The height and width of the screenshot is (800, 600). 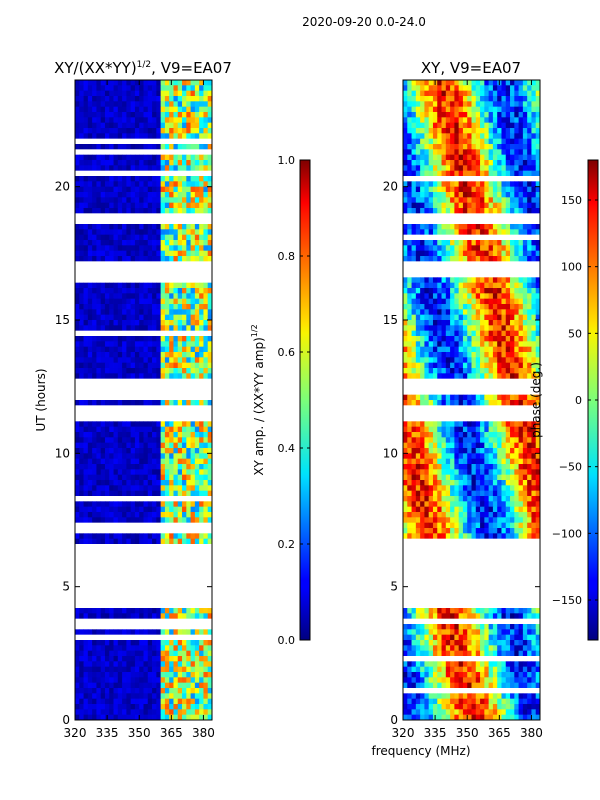 What do you see at coordinates (143, 216) in the screenshot?
I see `heatmap-gap` at bounding box center [143, 216].